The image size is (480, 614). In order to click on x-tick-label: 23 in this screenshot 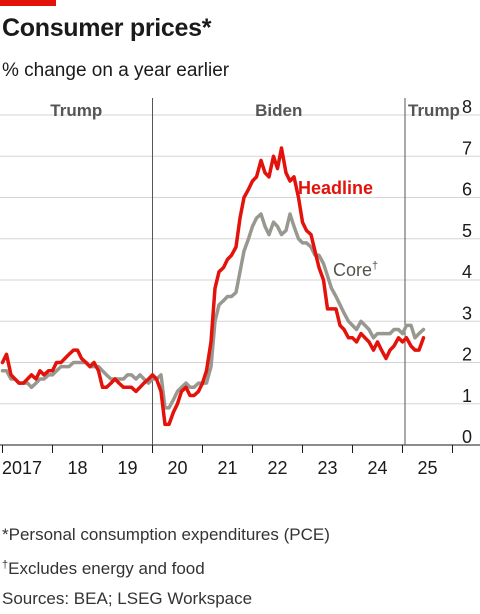, I will do `click(327, 468)`.